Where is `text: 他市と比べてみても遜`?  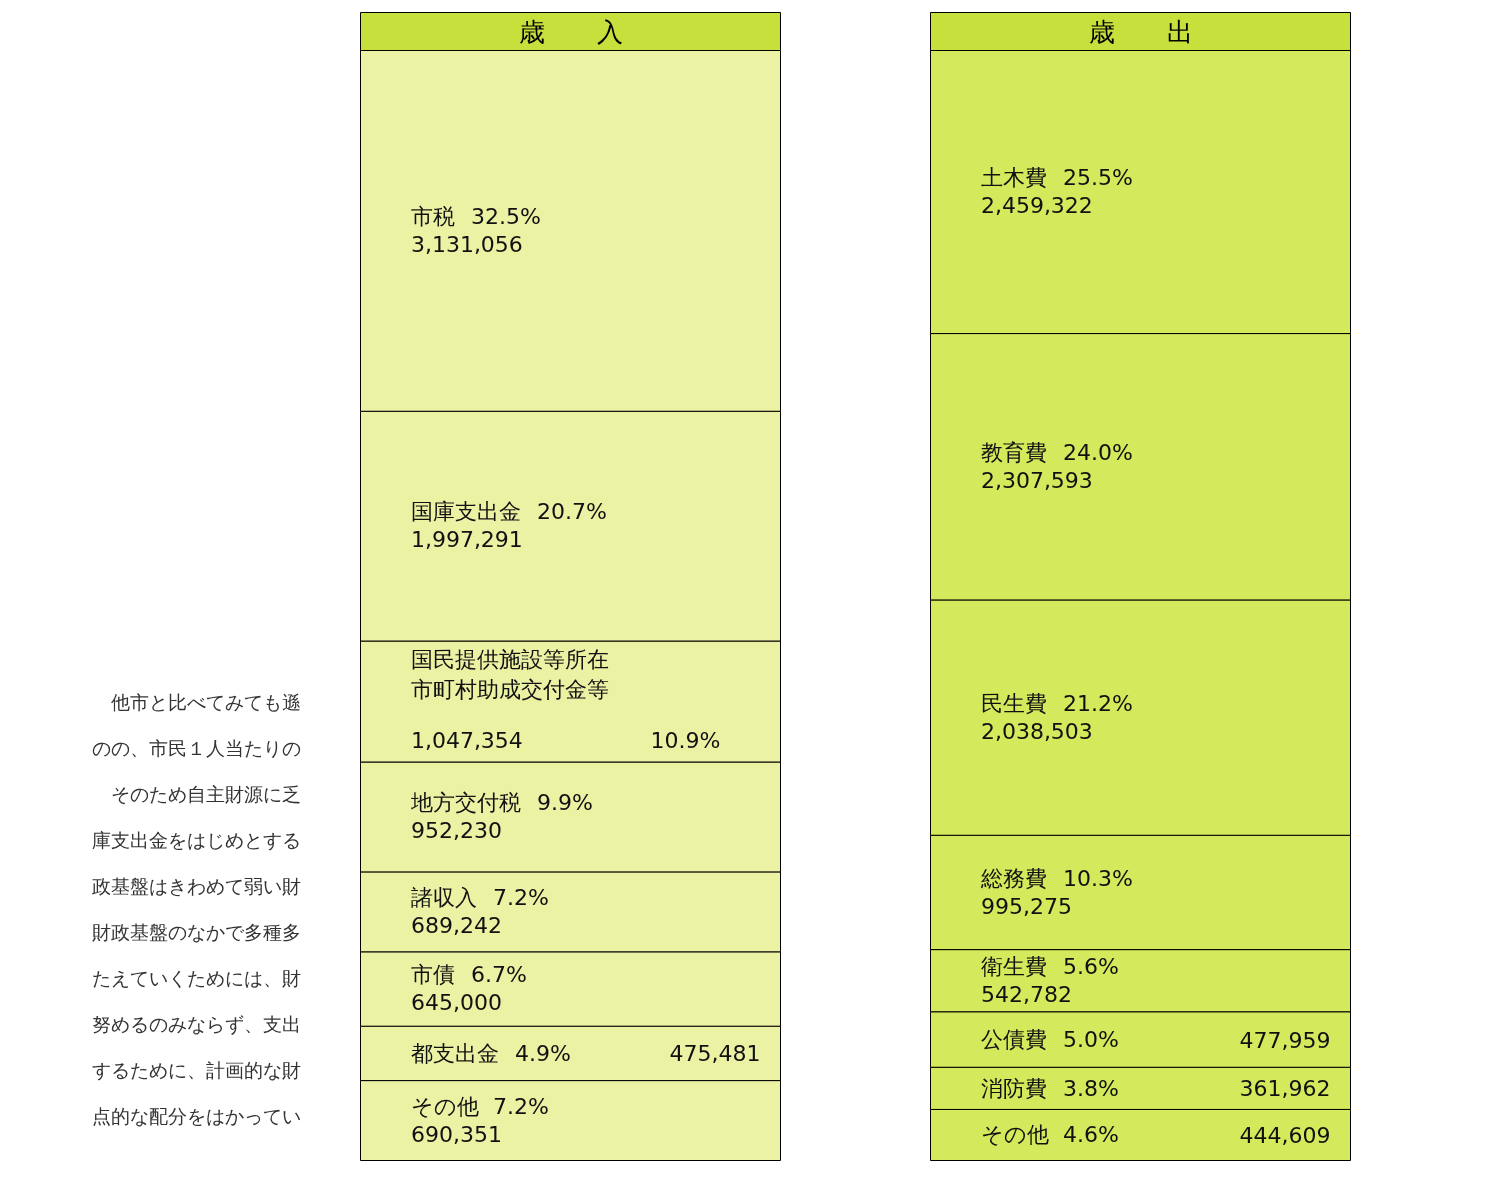 text: 他市と比べてみても遜 is located at coordinates (205, 701).